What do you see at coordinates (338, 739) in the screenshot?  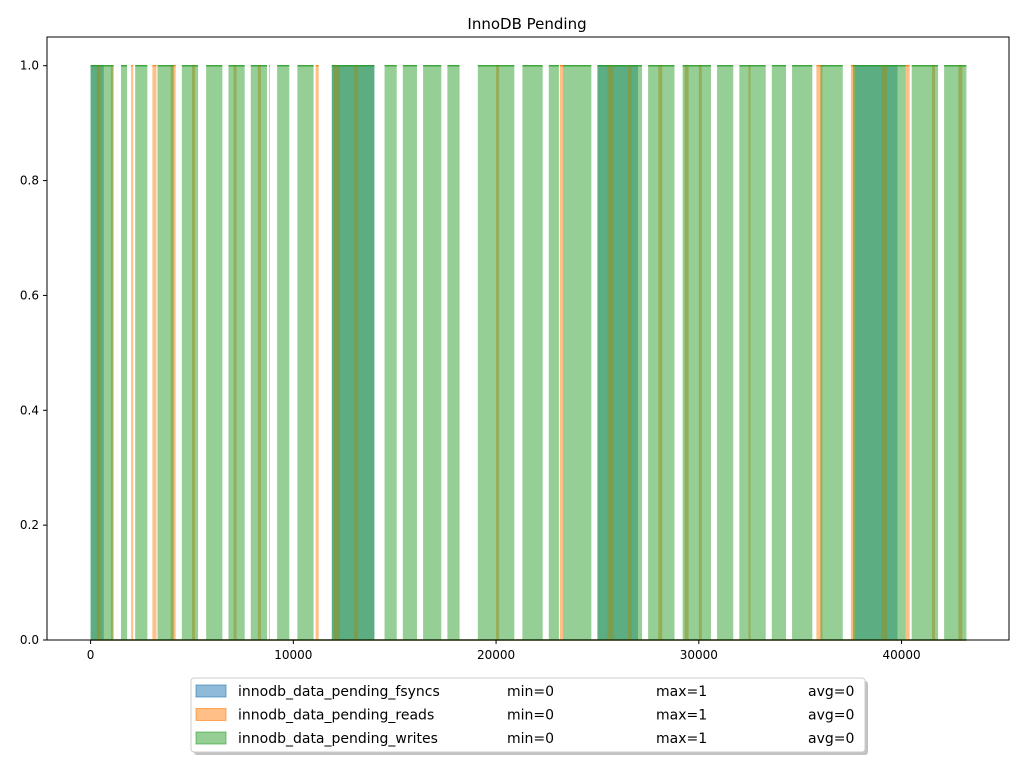 I see `legend-label: innodb_data_pending_writes` at bounding box center [338, 739].